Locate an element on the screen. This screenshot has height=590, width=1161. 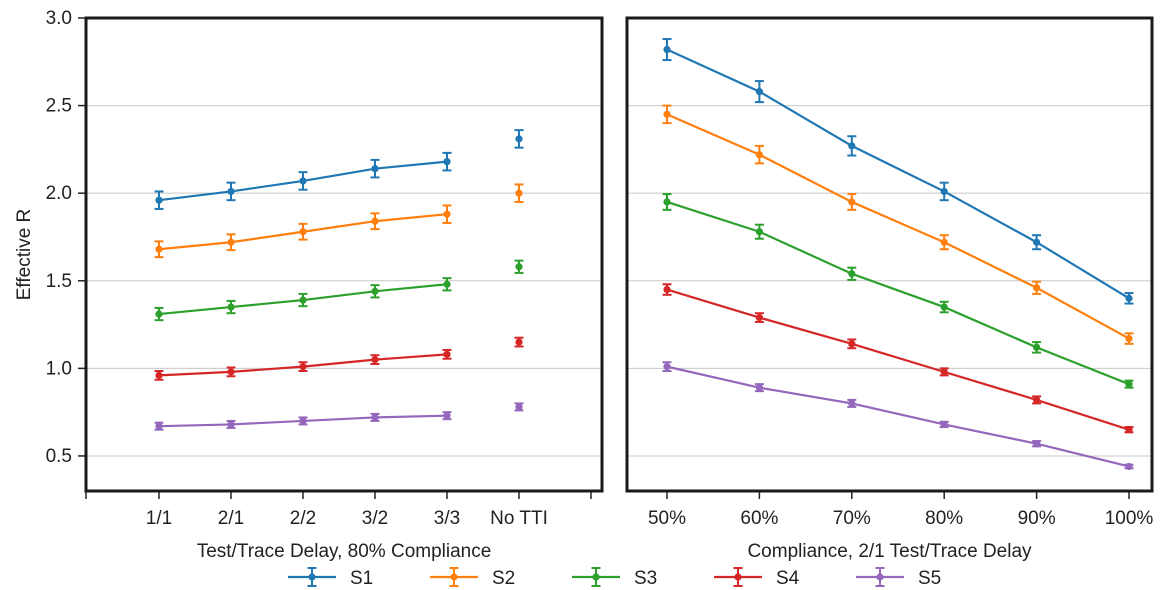
x-tick-label: 3/3 is located at coordinates (447, 518).